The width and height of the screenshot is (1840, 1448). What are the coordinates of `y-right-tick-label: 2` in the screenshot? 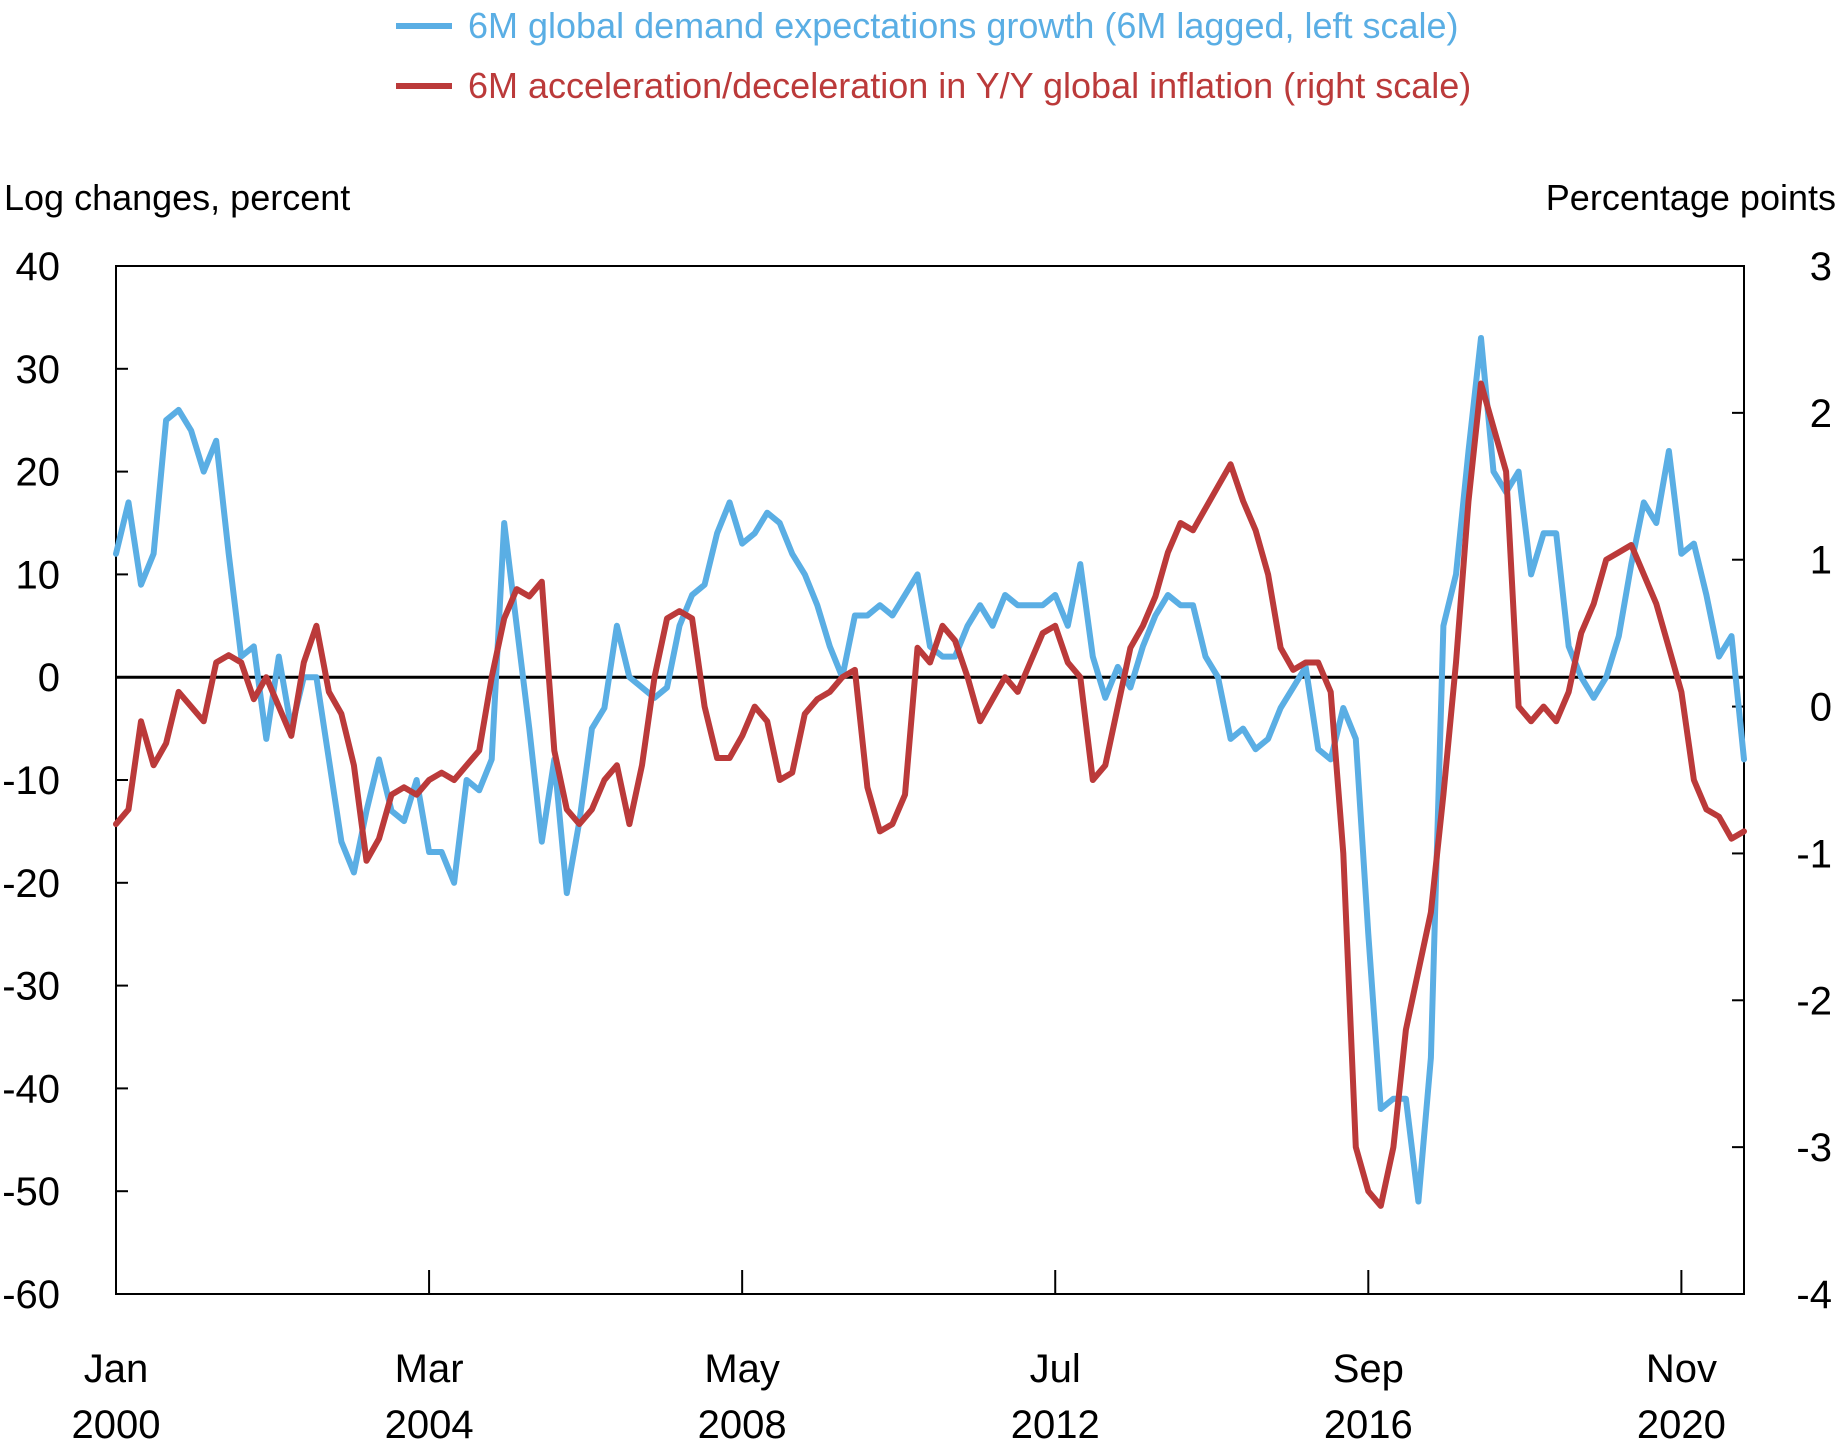 It's located at (1821, 414).